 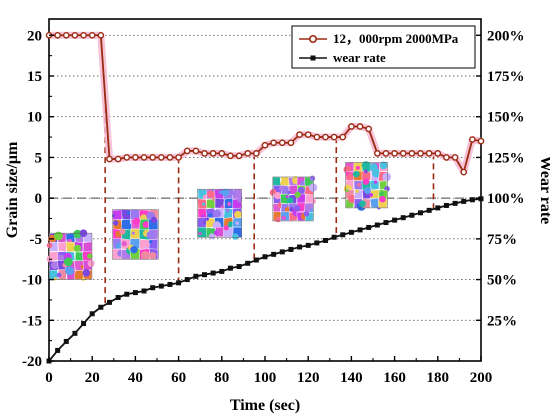 I want to click on right-y-tick-label: 200%, so click(x=506, y=36).